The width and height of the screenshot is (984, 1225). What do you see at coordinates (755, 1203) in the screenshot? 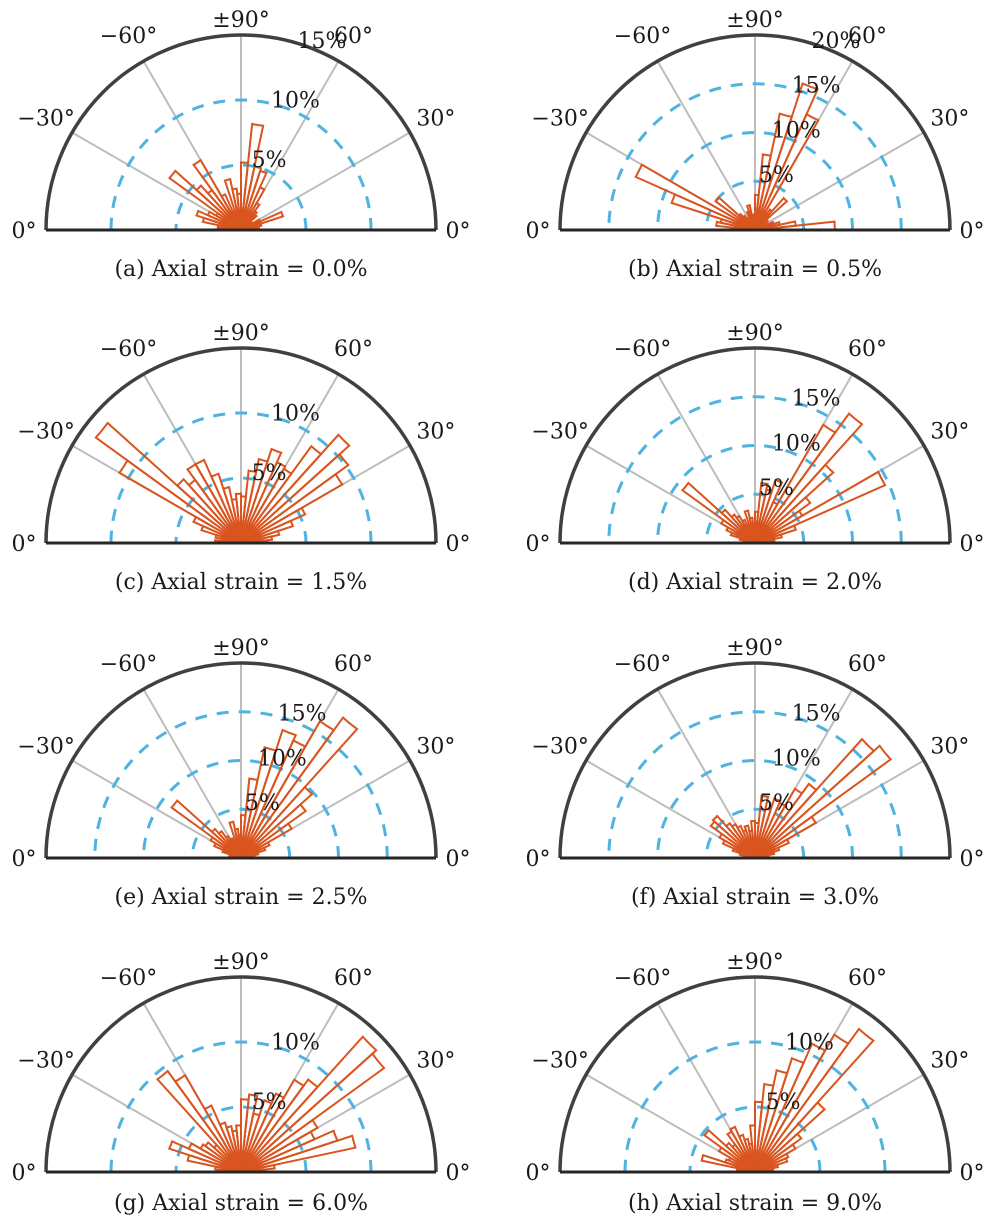
I see `panel-caption: (h) Axial strain = 9.0%` at bounding box center [755, 1203].